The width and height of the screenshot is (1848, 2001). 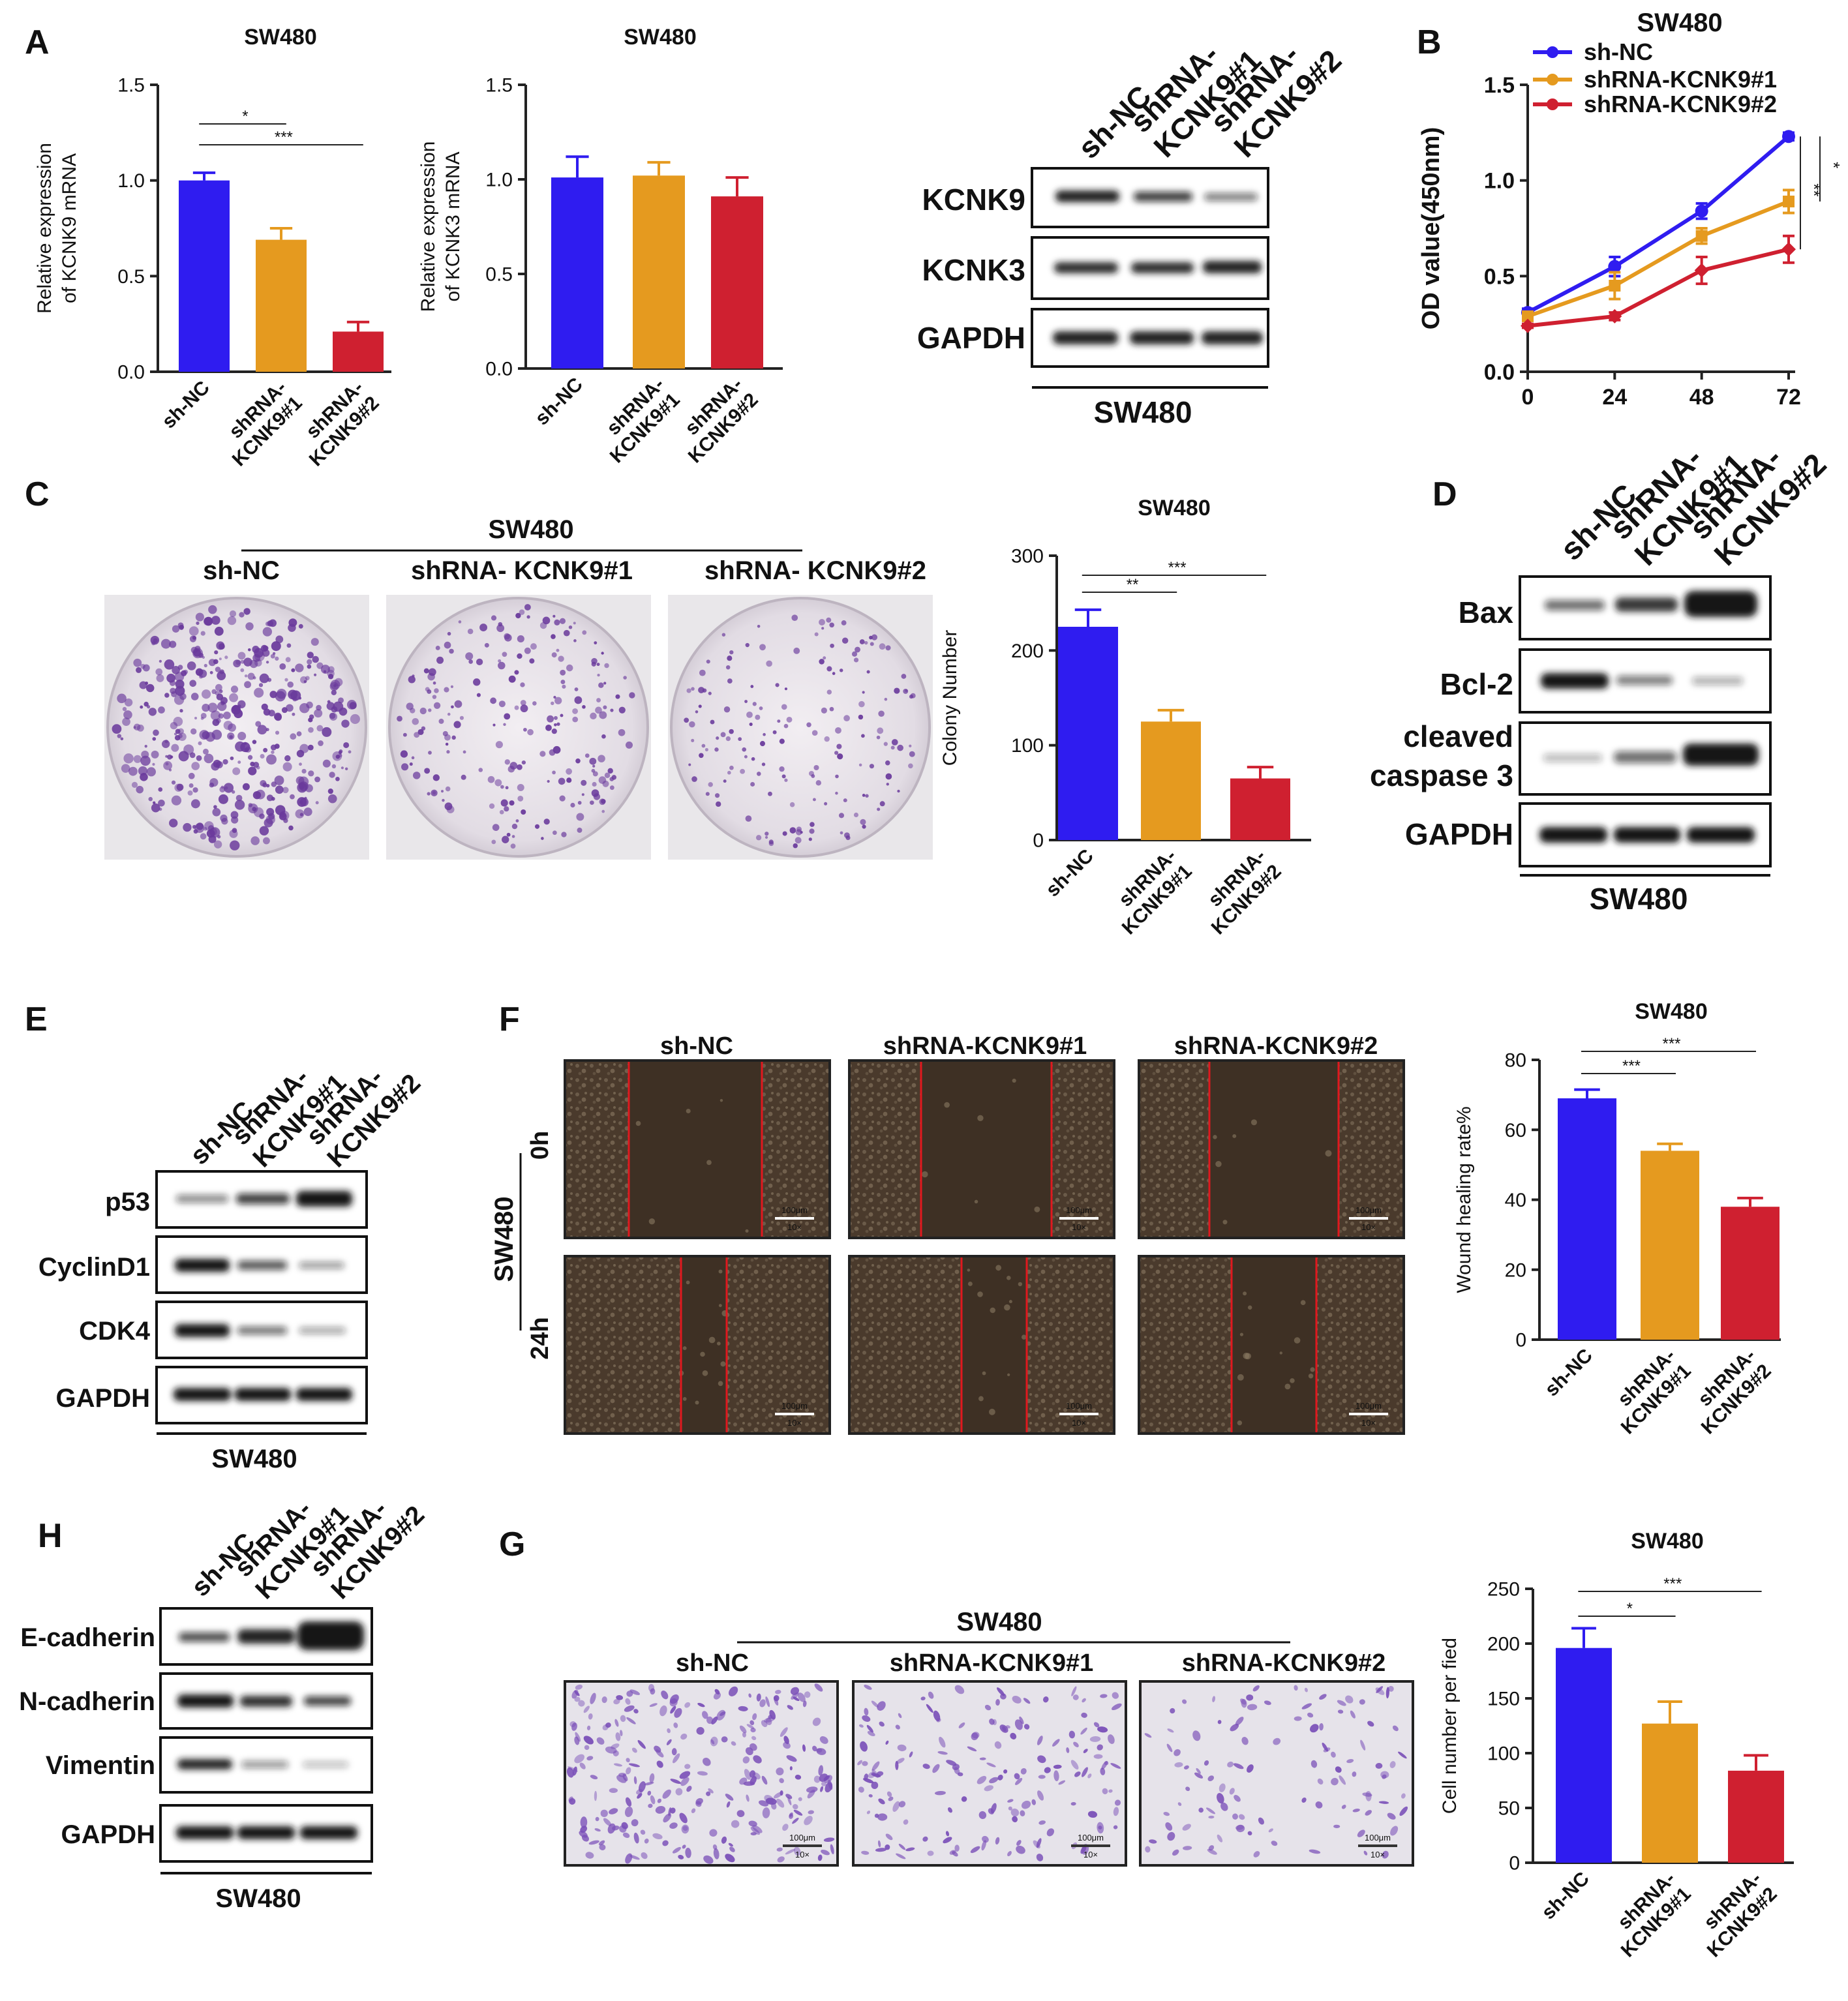 I want to click on y-tick-label: 300, so click(x=1027, y=556).